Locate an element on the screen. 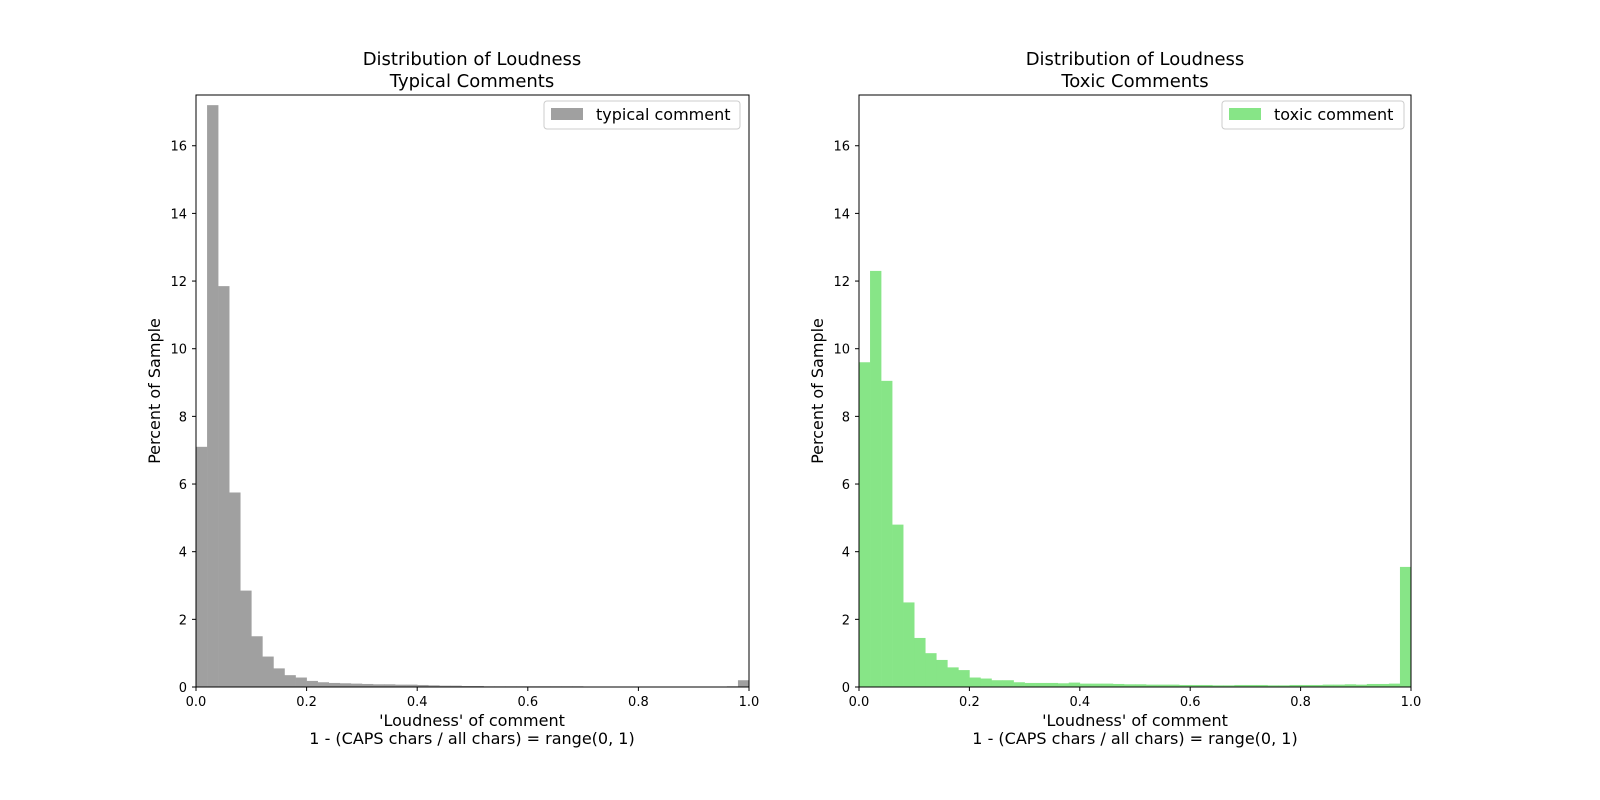 The width and height of the screenshot is (1600, 800). typical-legend-swatch is located at coordinates (567, 114).